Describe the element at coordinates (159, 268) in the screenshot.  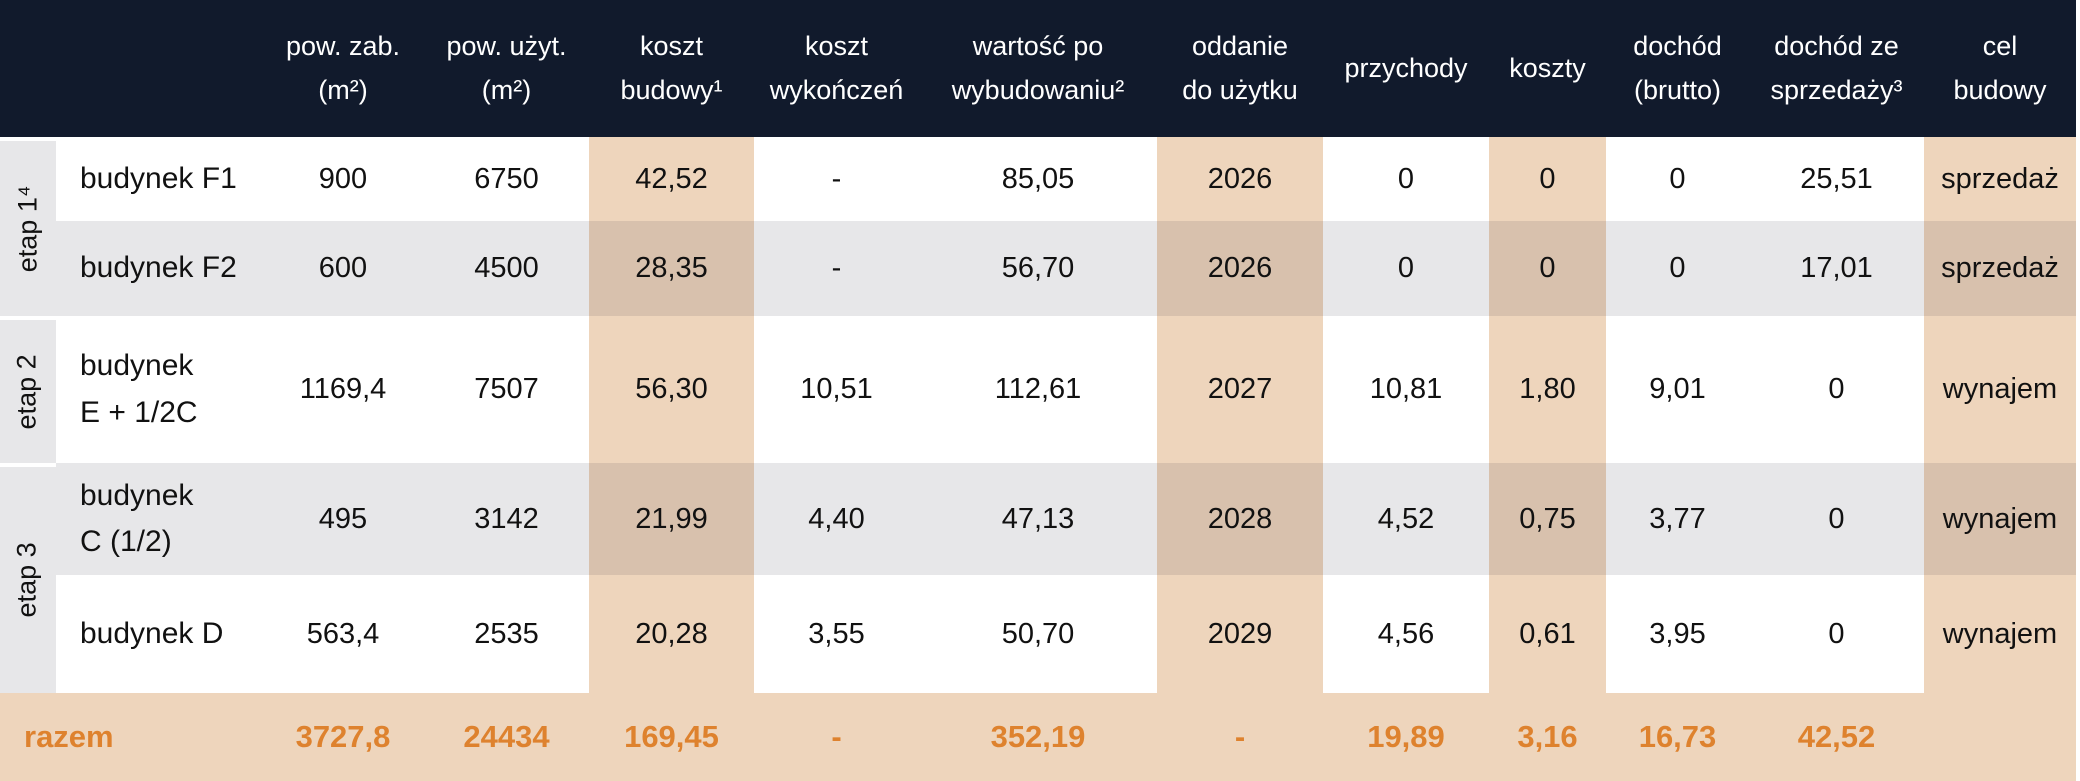
I see `building-name: budynek F2` at that location.